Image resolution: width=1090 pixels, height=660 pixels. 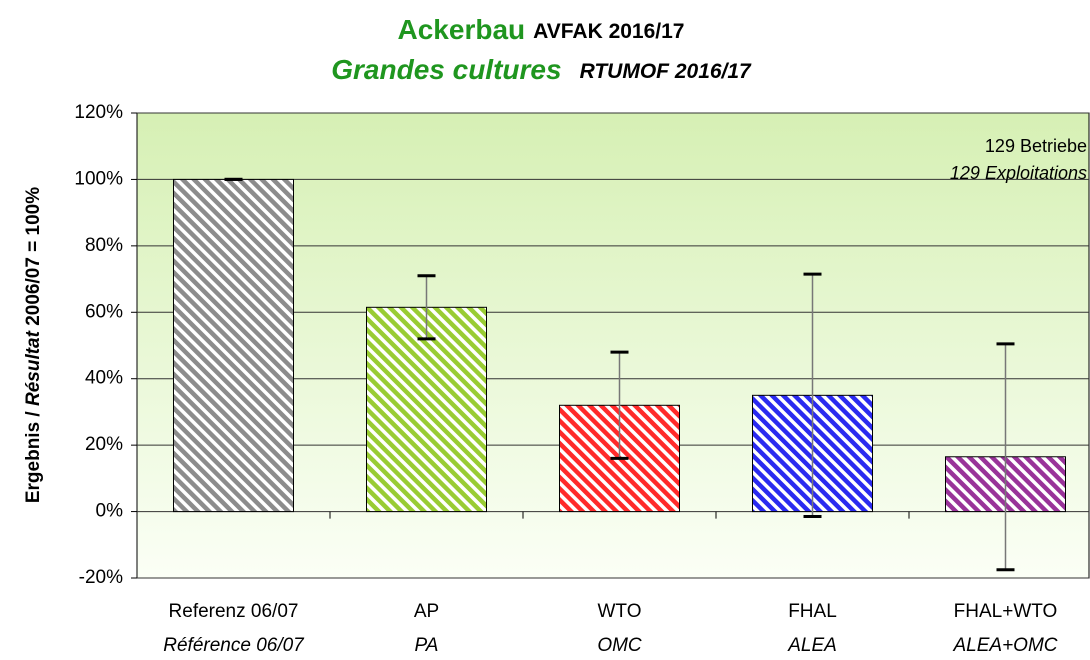 What do you see at coordinates (104, 311) in the screenshot?
I see `y-tick-label: 60%` at bounding box center [104, 311].